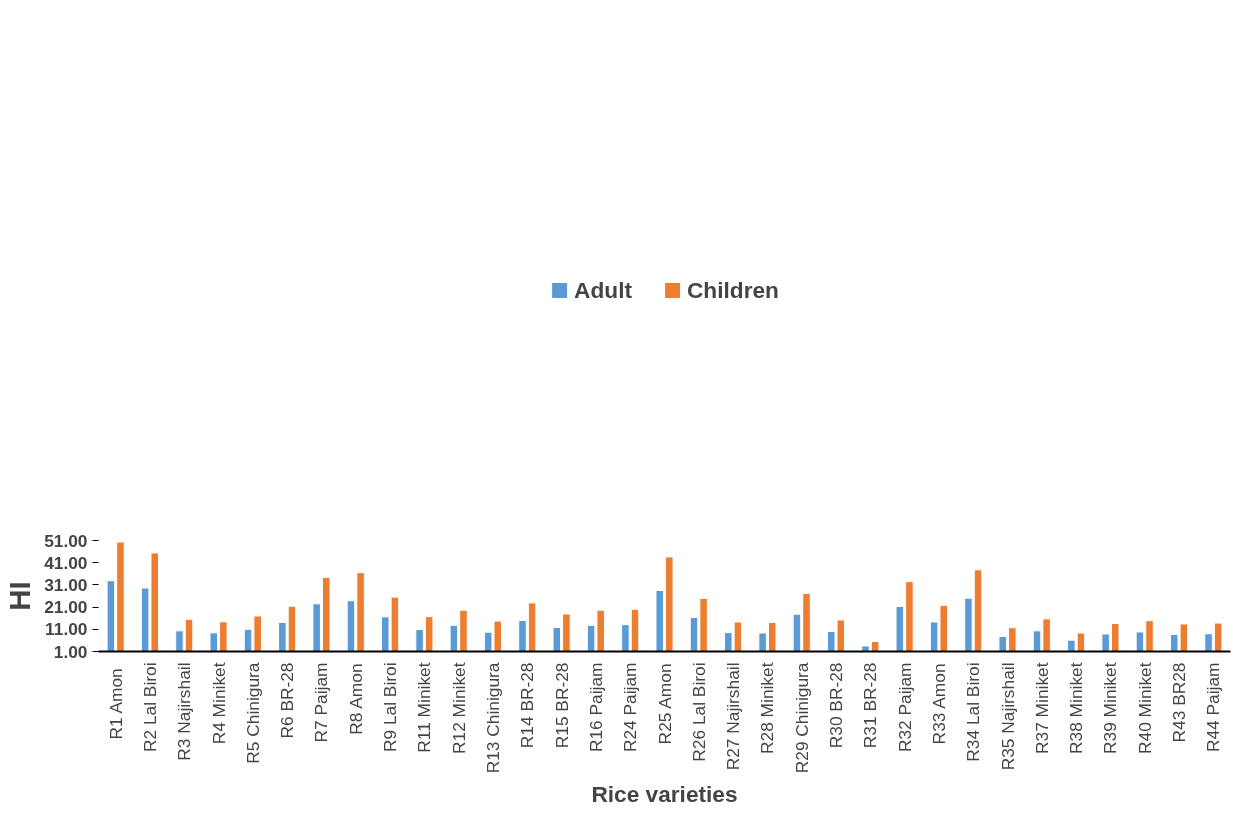  Describe the element at coordinates (458, 708) in the screenshot. I see `x-tick-label: R12 Miniket` at that location.